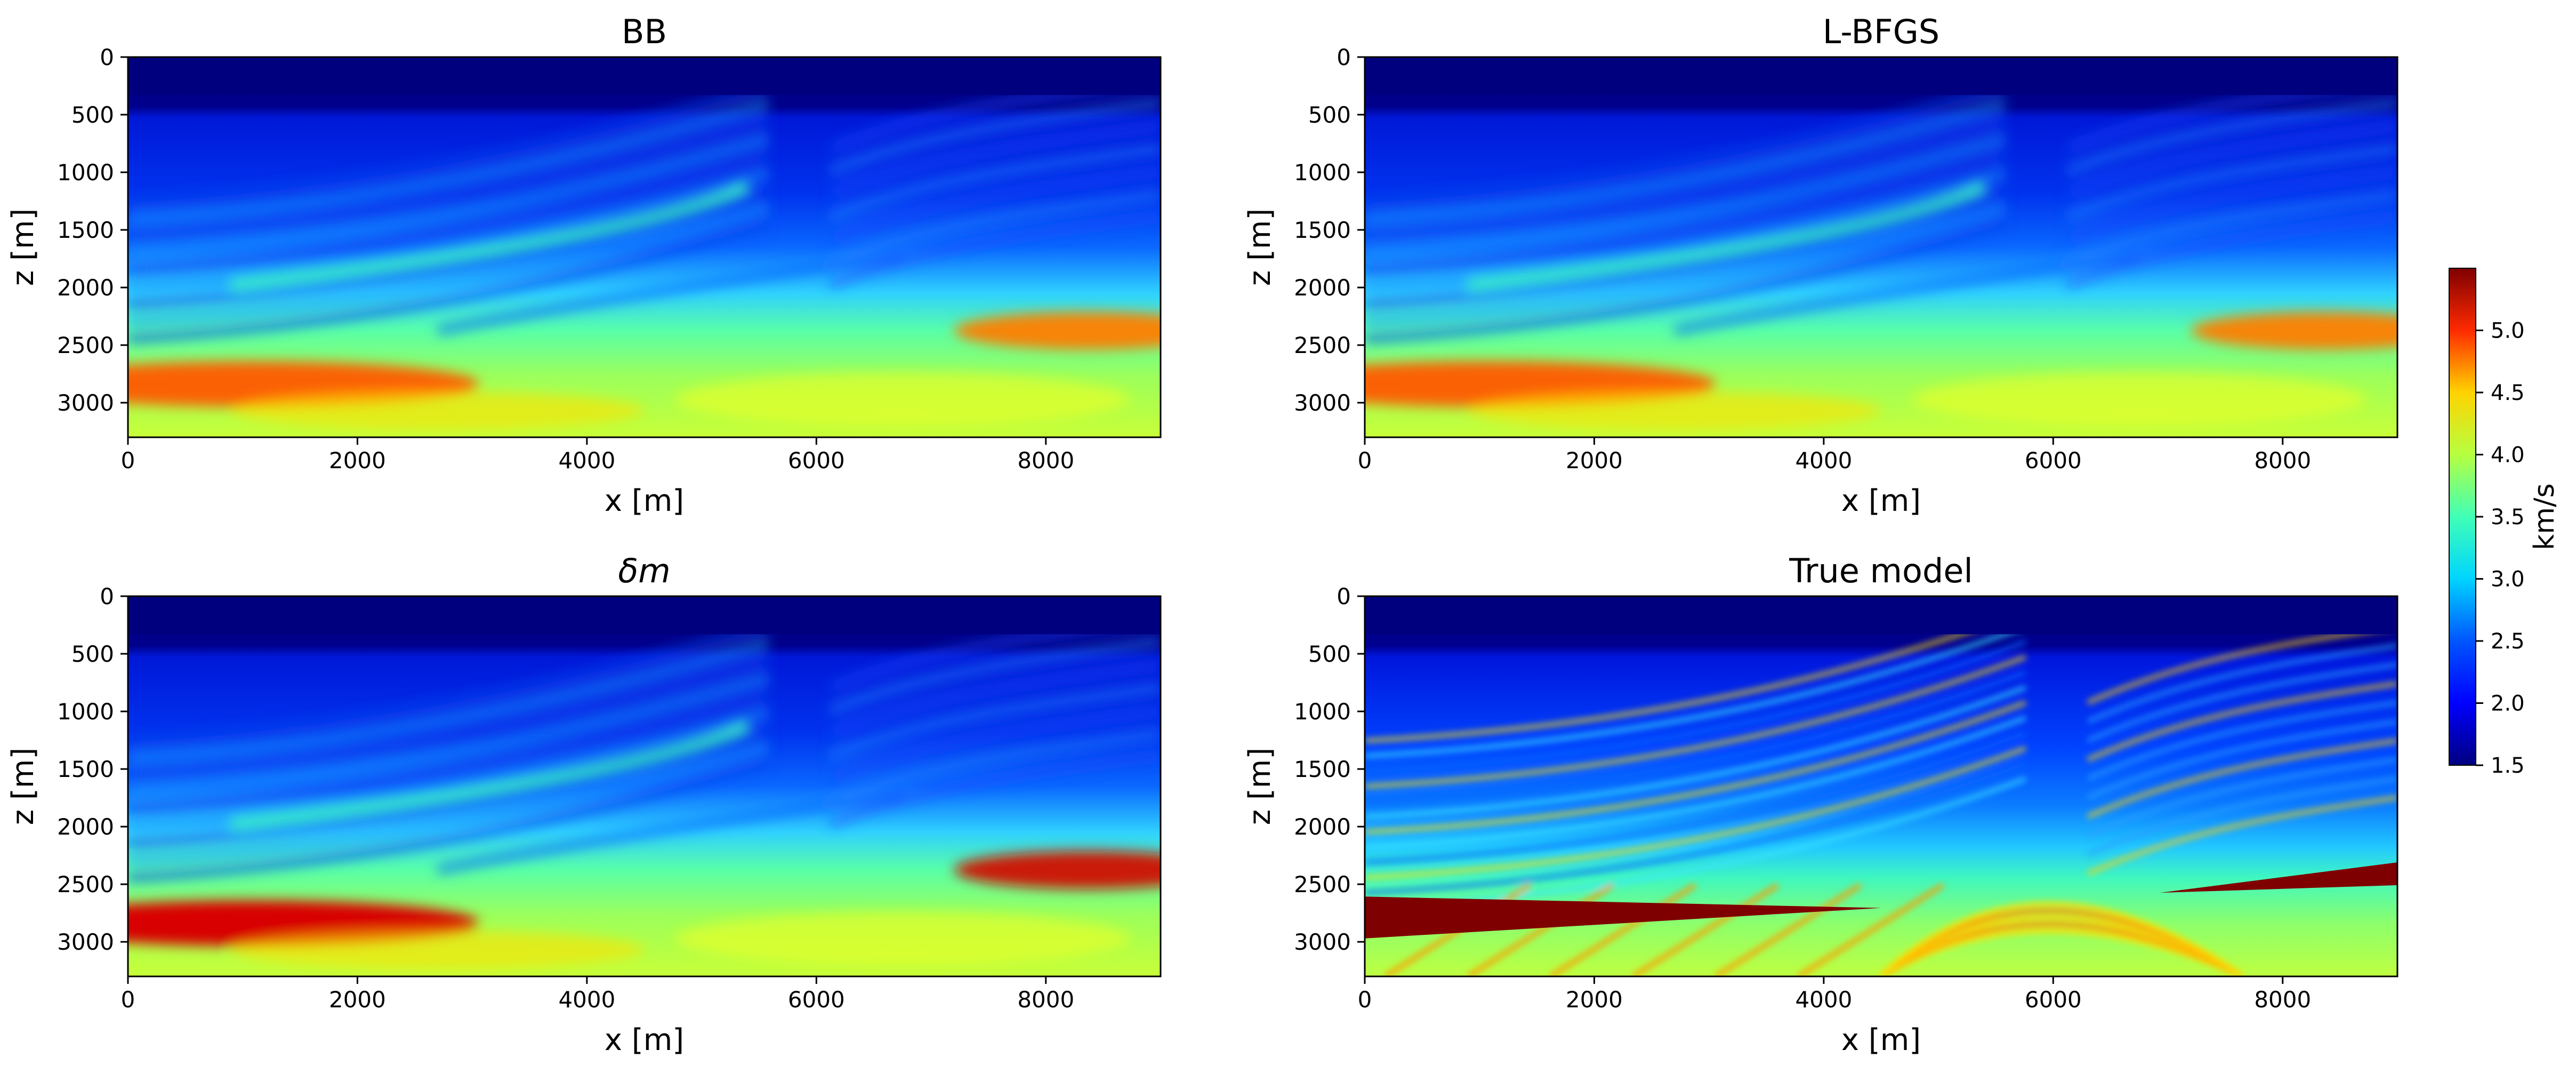  Describe the element at coordinates (644, 31) in the screenshot. I see `panel-title: BB` at that location.